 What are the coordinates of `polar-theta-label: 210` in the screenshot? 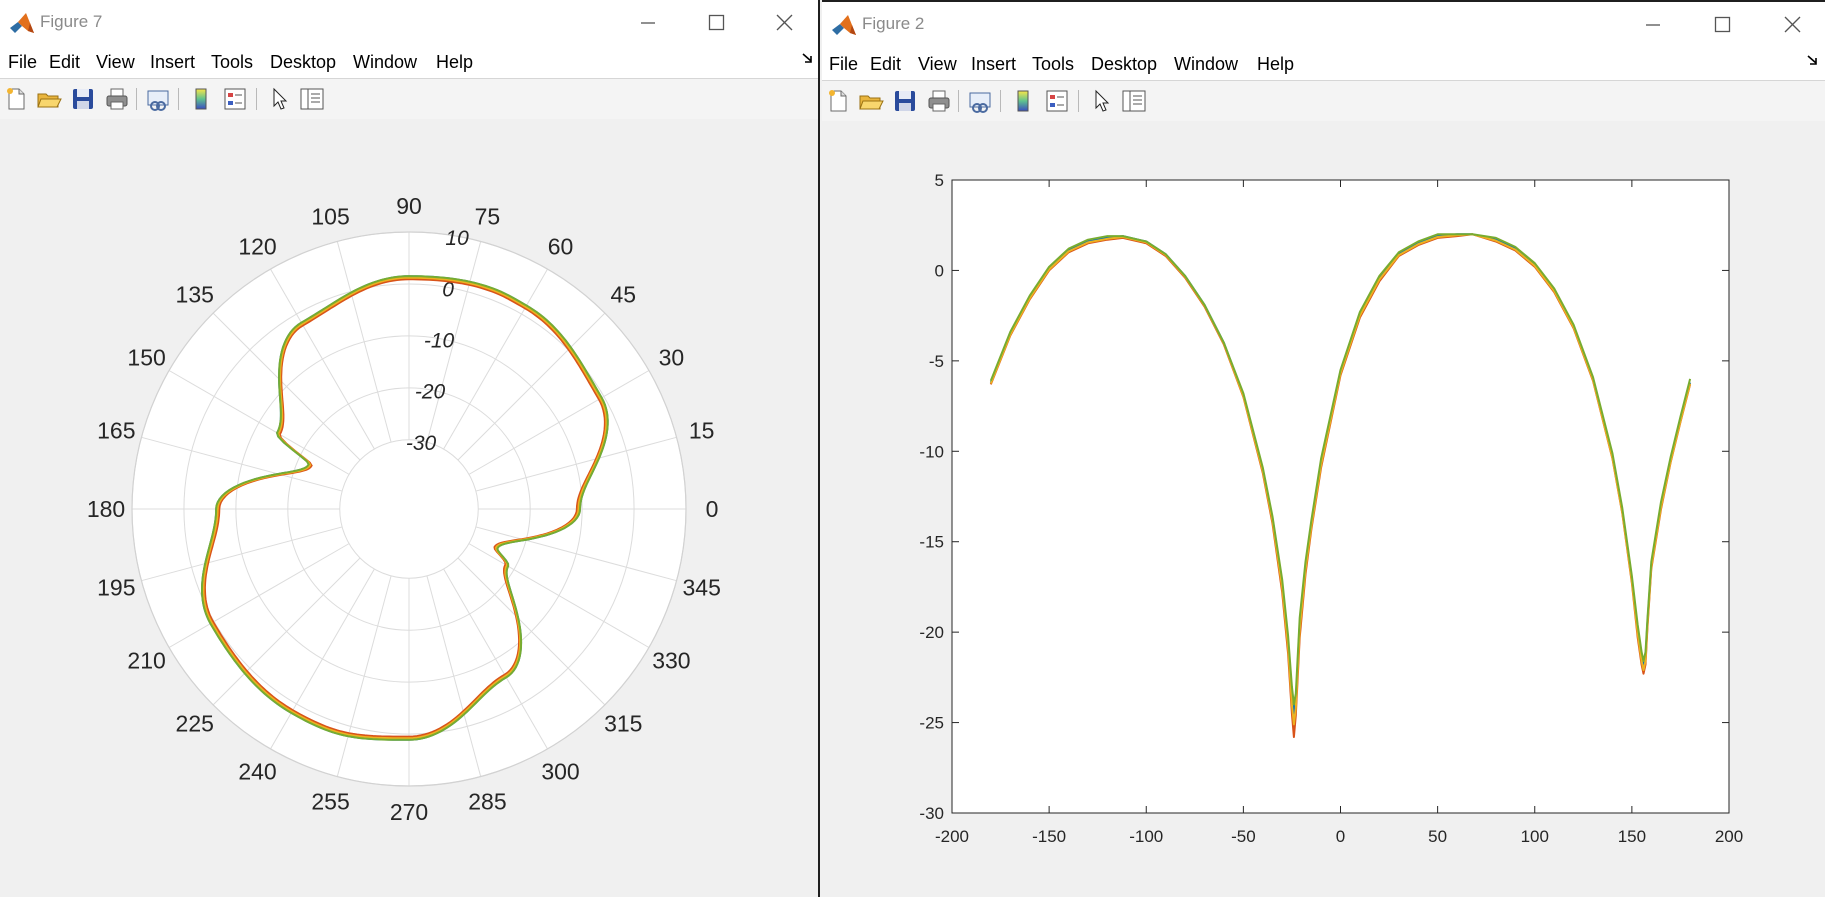 It's located at (146, 661).